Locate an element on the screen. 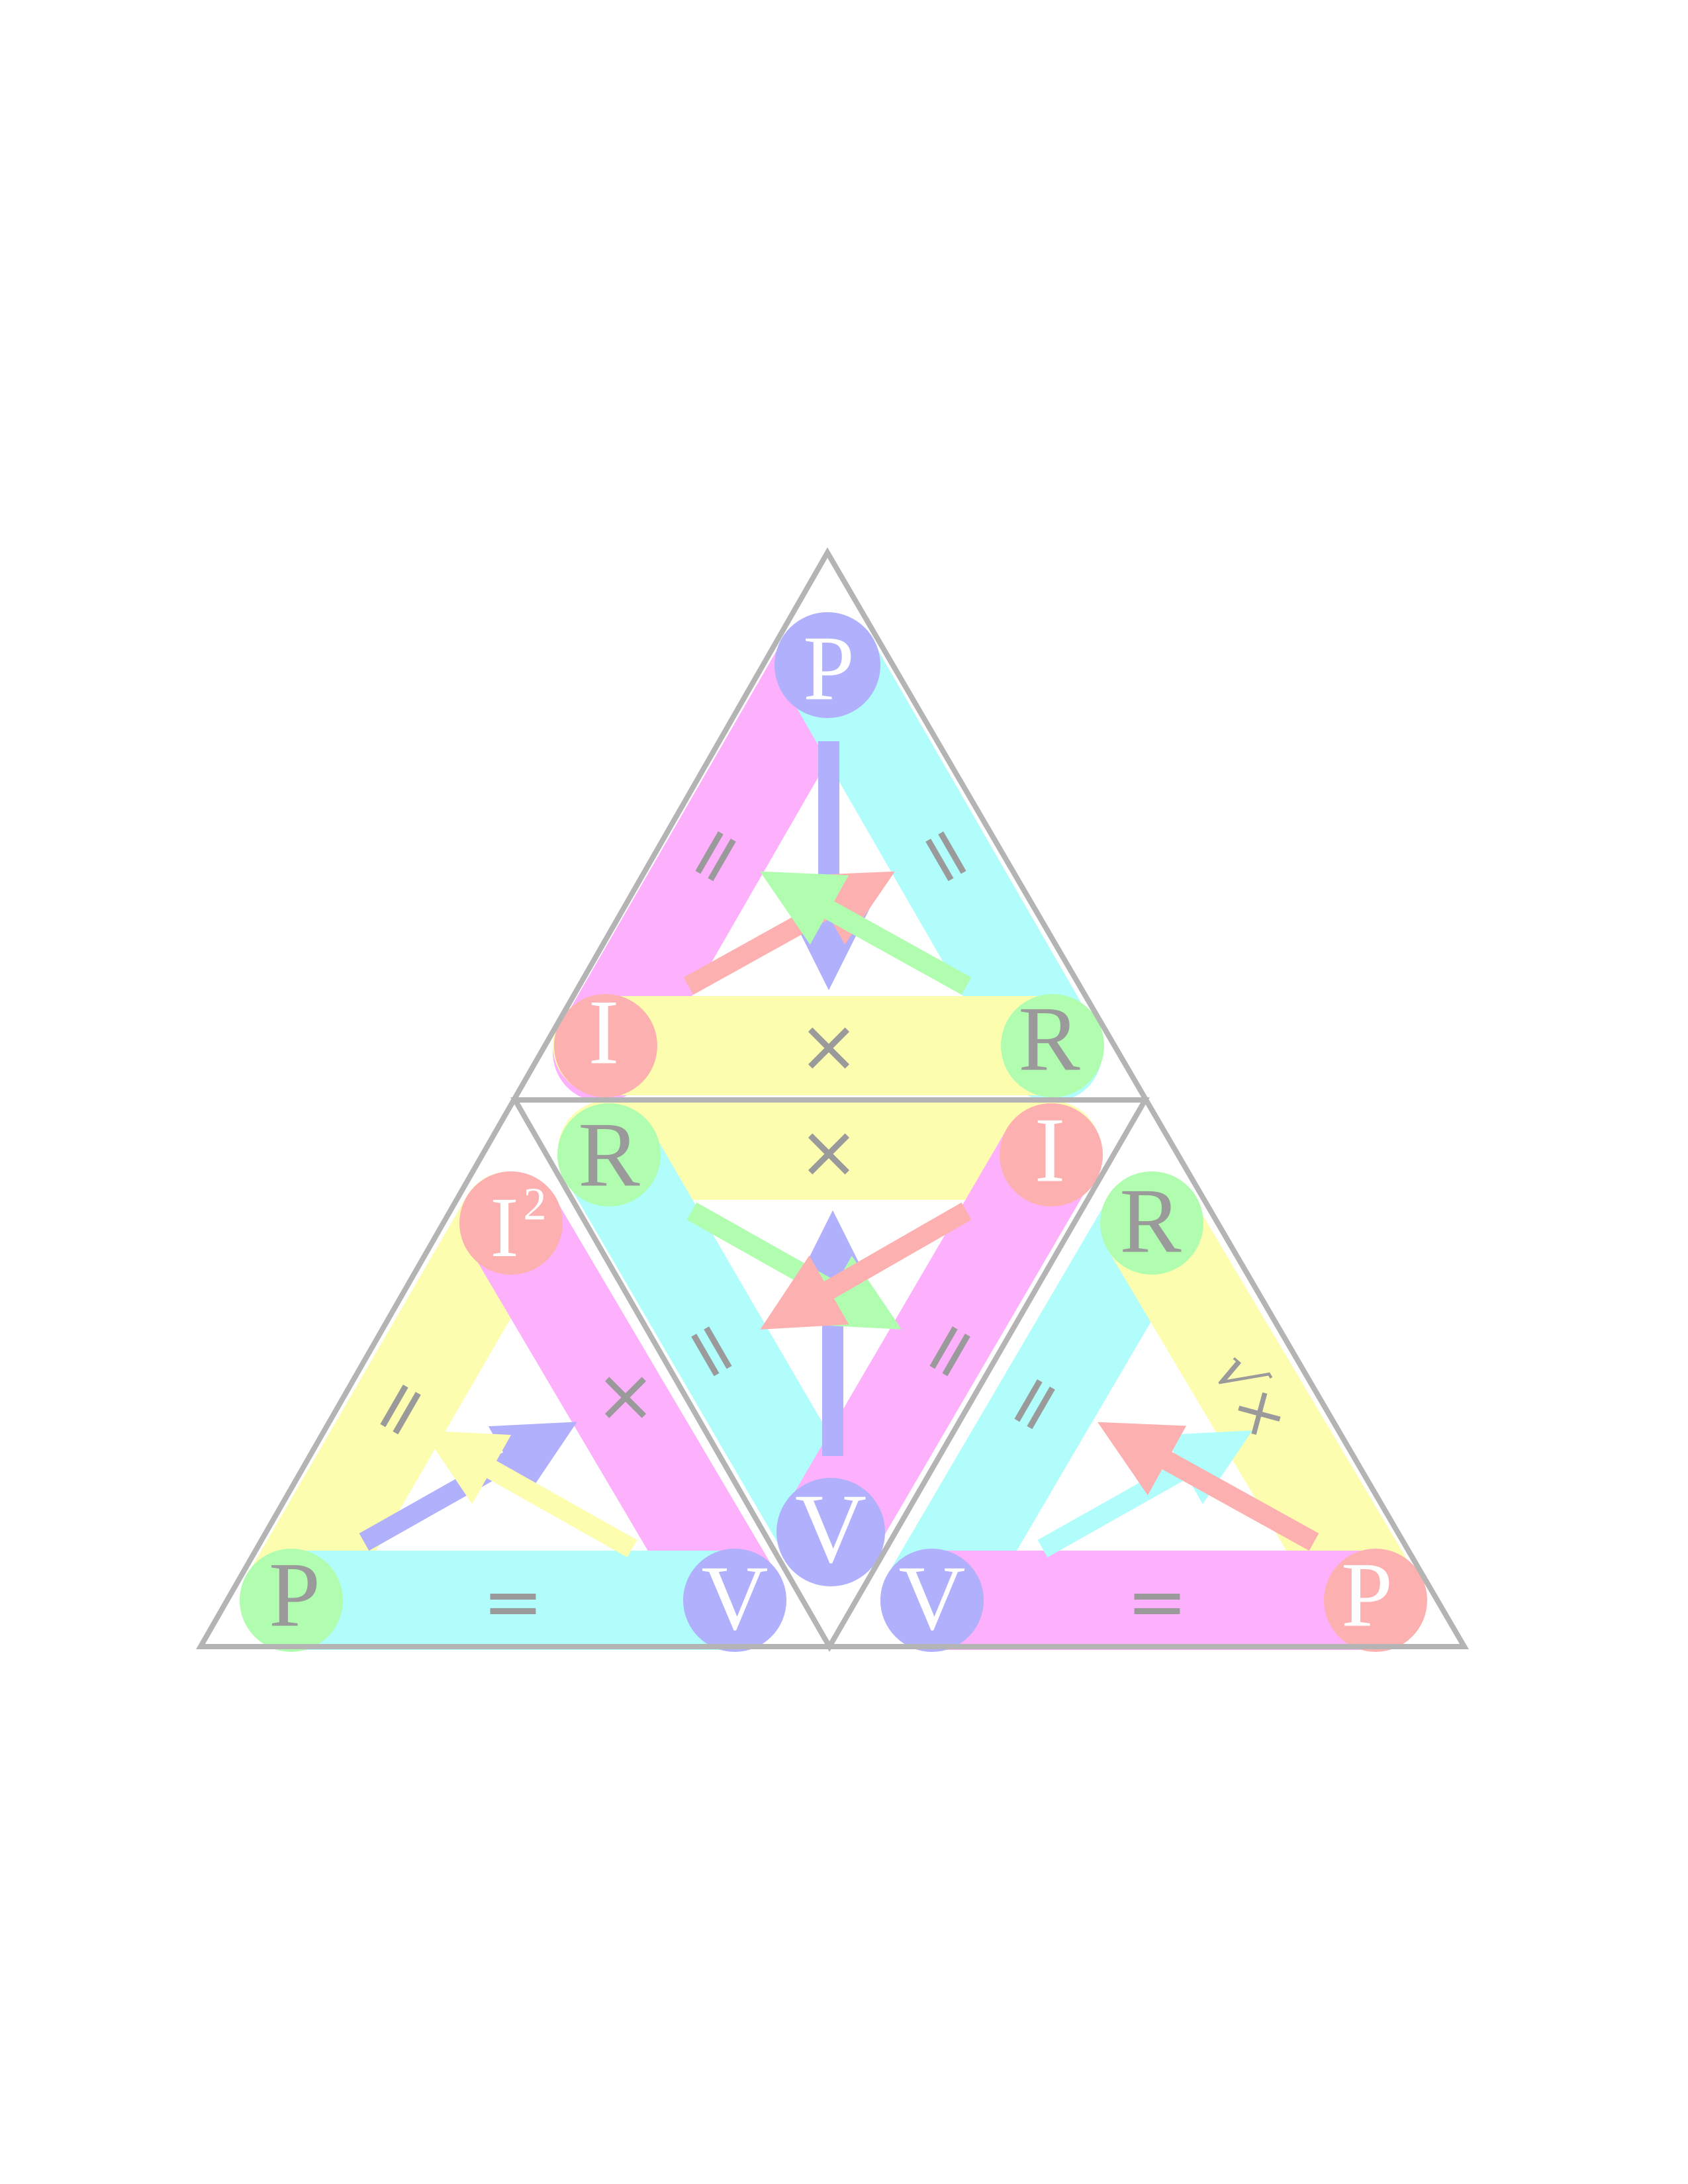 This screenshot has height=2184, width=1688. right-vertex-p-label: P is located at coordinates (1367, 1595).